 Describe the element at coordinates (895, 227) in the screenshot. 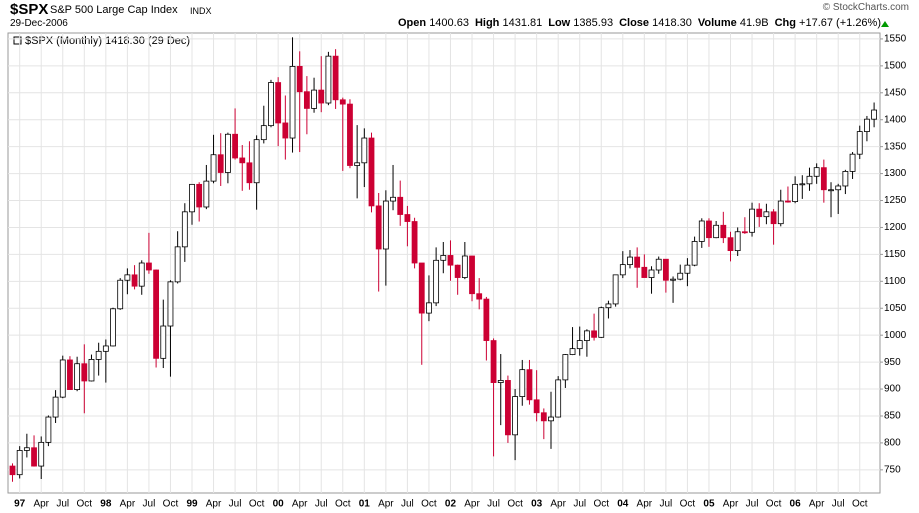

I see `y-tick-label: 1200` at that location.